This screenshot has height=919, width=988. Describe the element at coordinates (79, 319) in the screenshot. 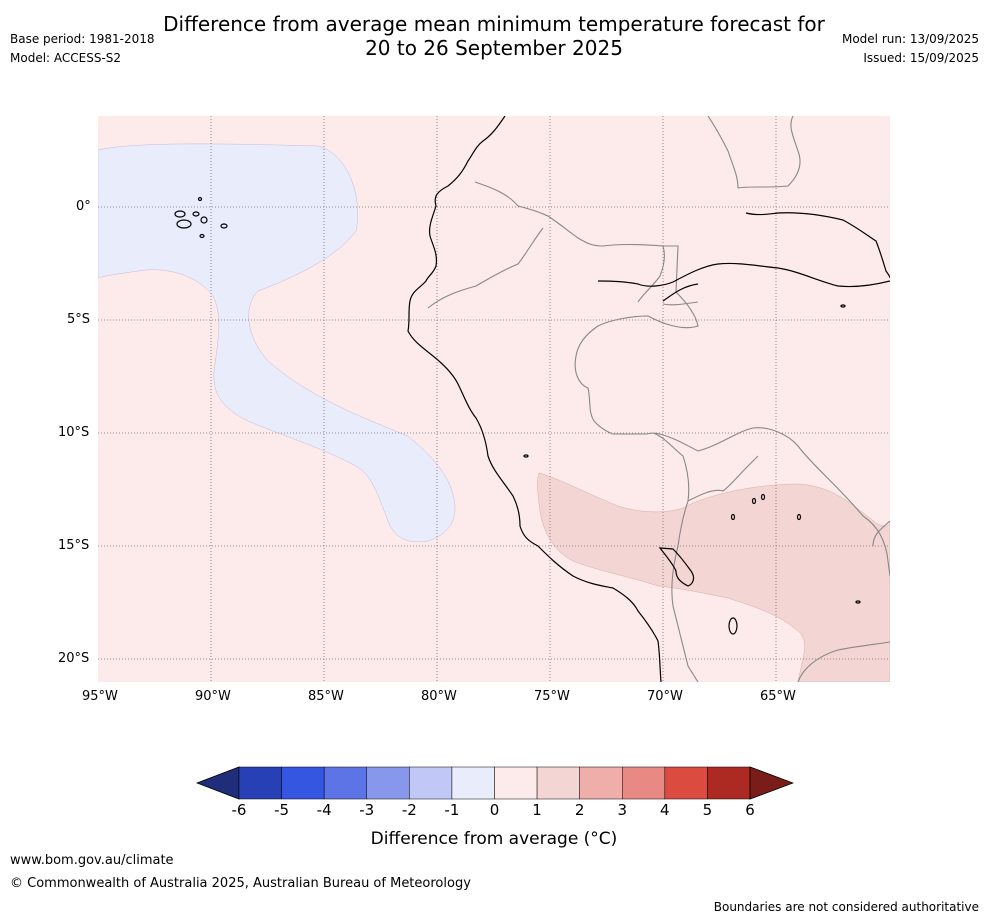

I see `lat-label-5s: 5°S` at that location.